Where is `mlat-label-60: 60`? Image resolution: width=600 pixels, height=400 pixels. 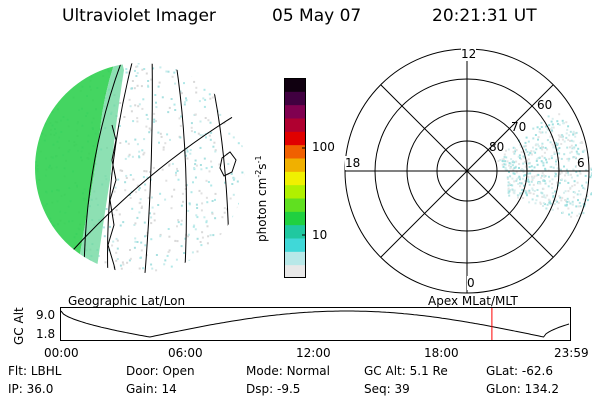 mlat-label-60: 60 is located at coordinates (545, 105).